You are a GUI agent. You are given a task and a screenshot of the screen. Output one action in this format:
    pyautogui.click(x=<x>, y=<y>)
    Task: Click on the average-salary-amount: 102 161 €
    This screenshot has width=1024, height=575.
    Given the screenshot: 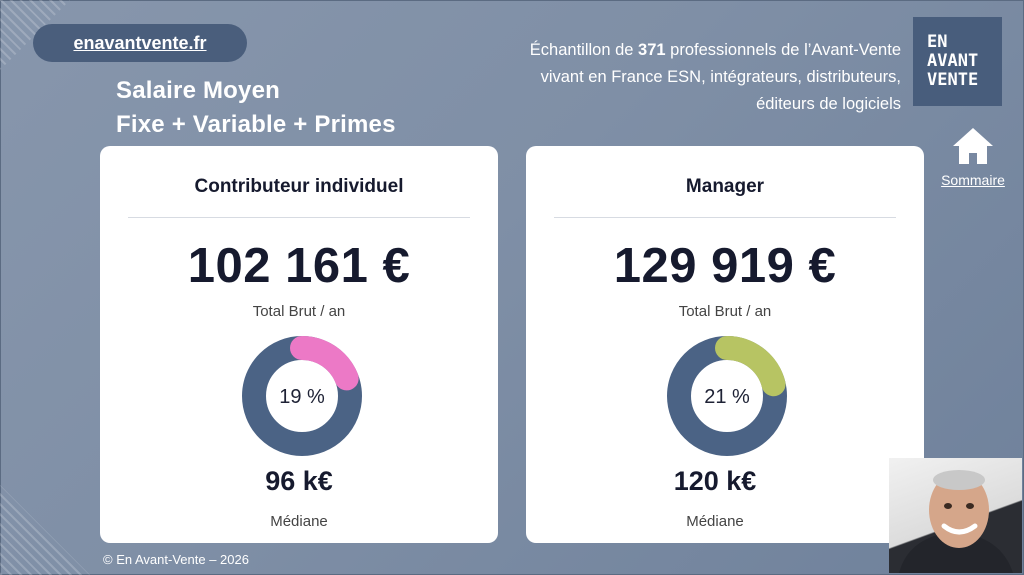 What is the action you would take?
    pyautogui.click(x=299, y=266)
    